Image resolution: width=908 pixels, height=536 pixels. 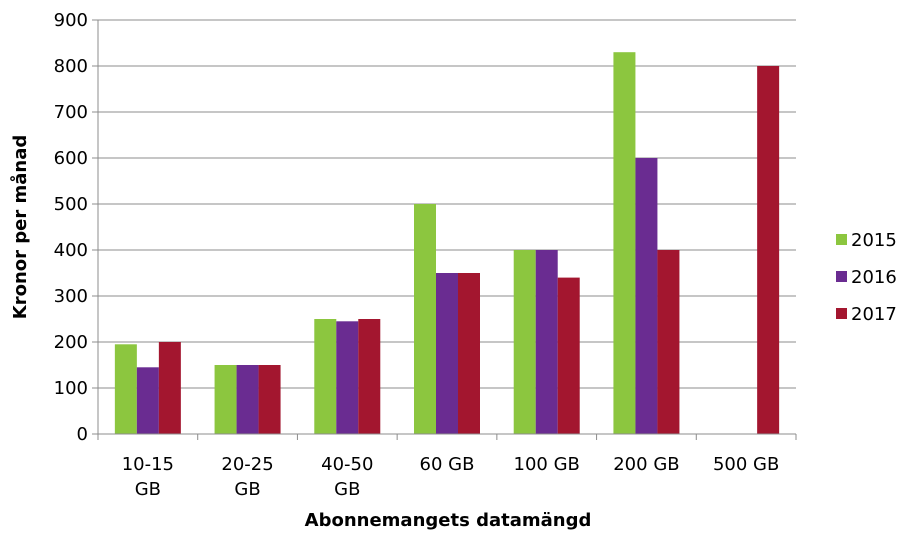 I want to click on legend-swatch-2015, so click(x=841, y=239).